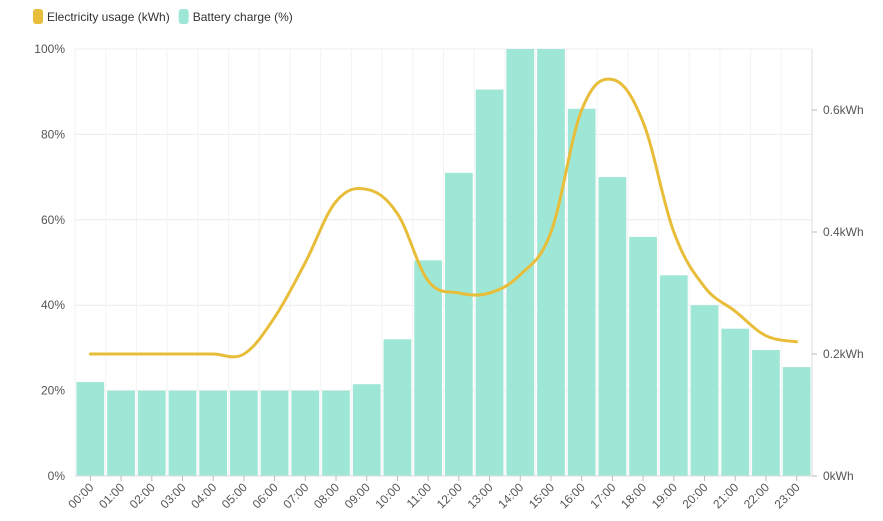 This screenshot has width=883, height=521. Describe the element at coordinates (336, 433) in the screenshot. I see `bar-08:00` at that location.